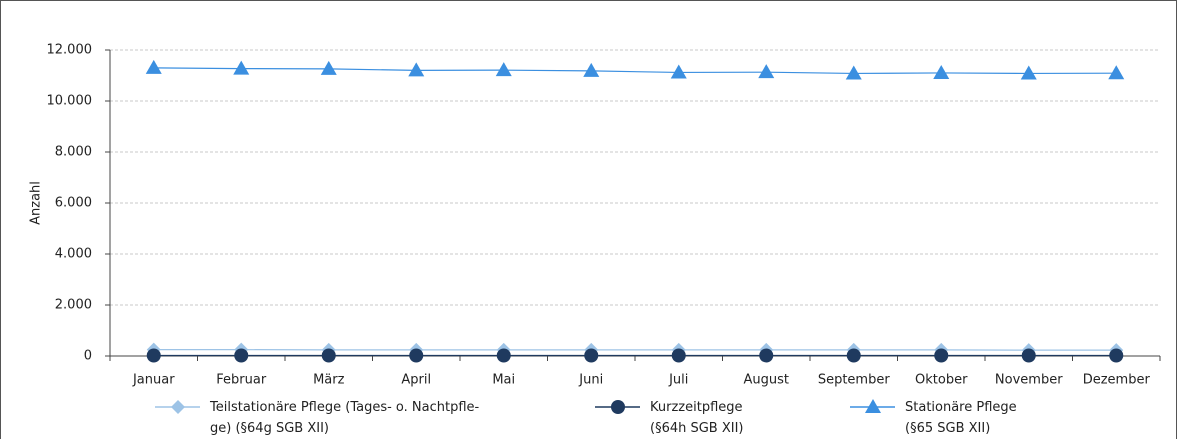 The width and height of the screenshot is (1177, 439). Describe the element at coordinates (416, 380) in the screenshot. I see `x-tick-label: April` at that location.